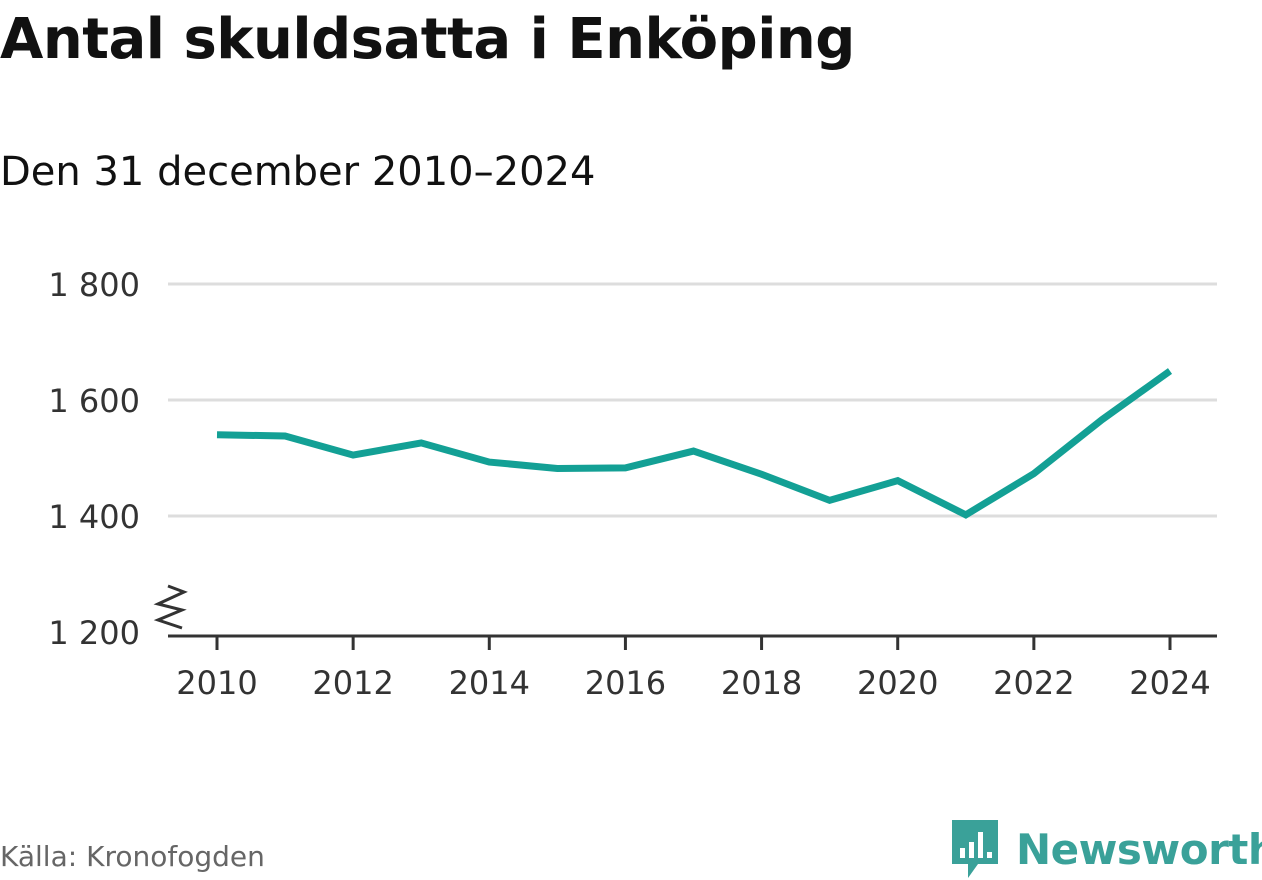 The image size is (1262, 880). I want to click on x-tick-label: 2020, so click(897, 683).